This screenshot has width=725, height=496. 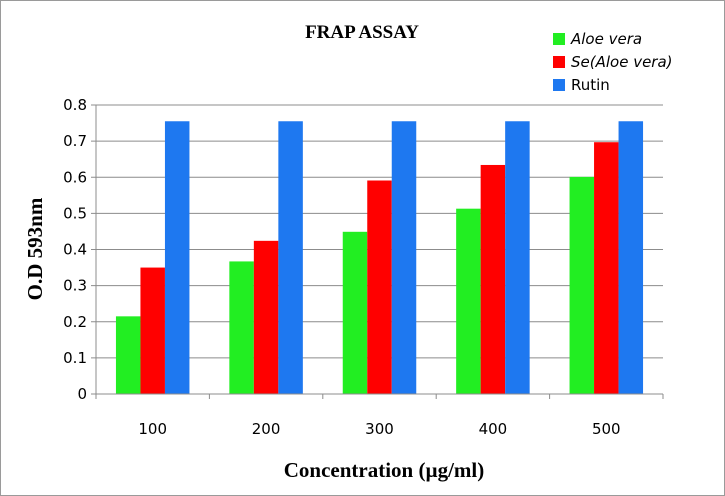 I want to click on x-tick-labels: 100 200 300 400 500, so click(x=379, y=429).